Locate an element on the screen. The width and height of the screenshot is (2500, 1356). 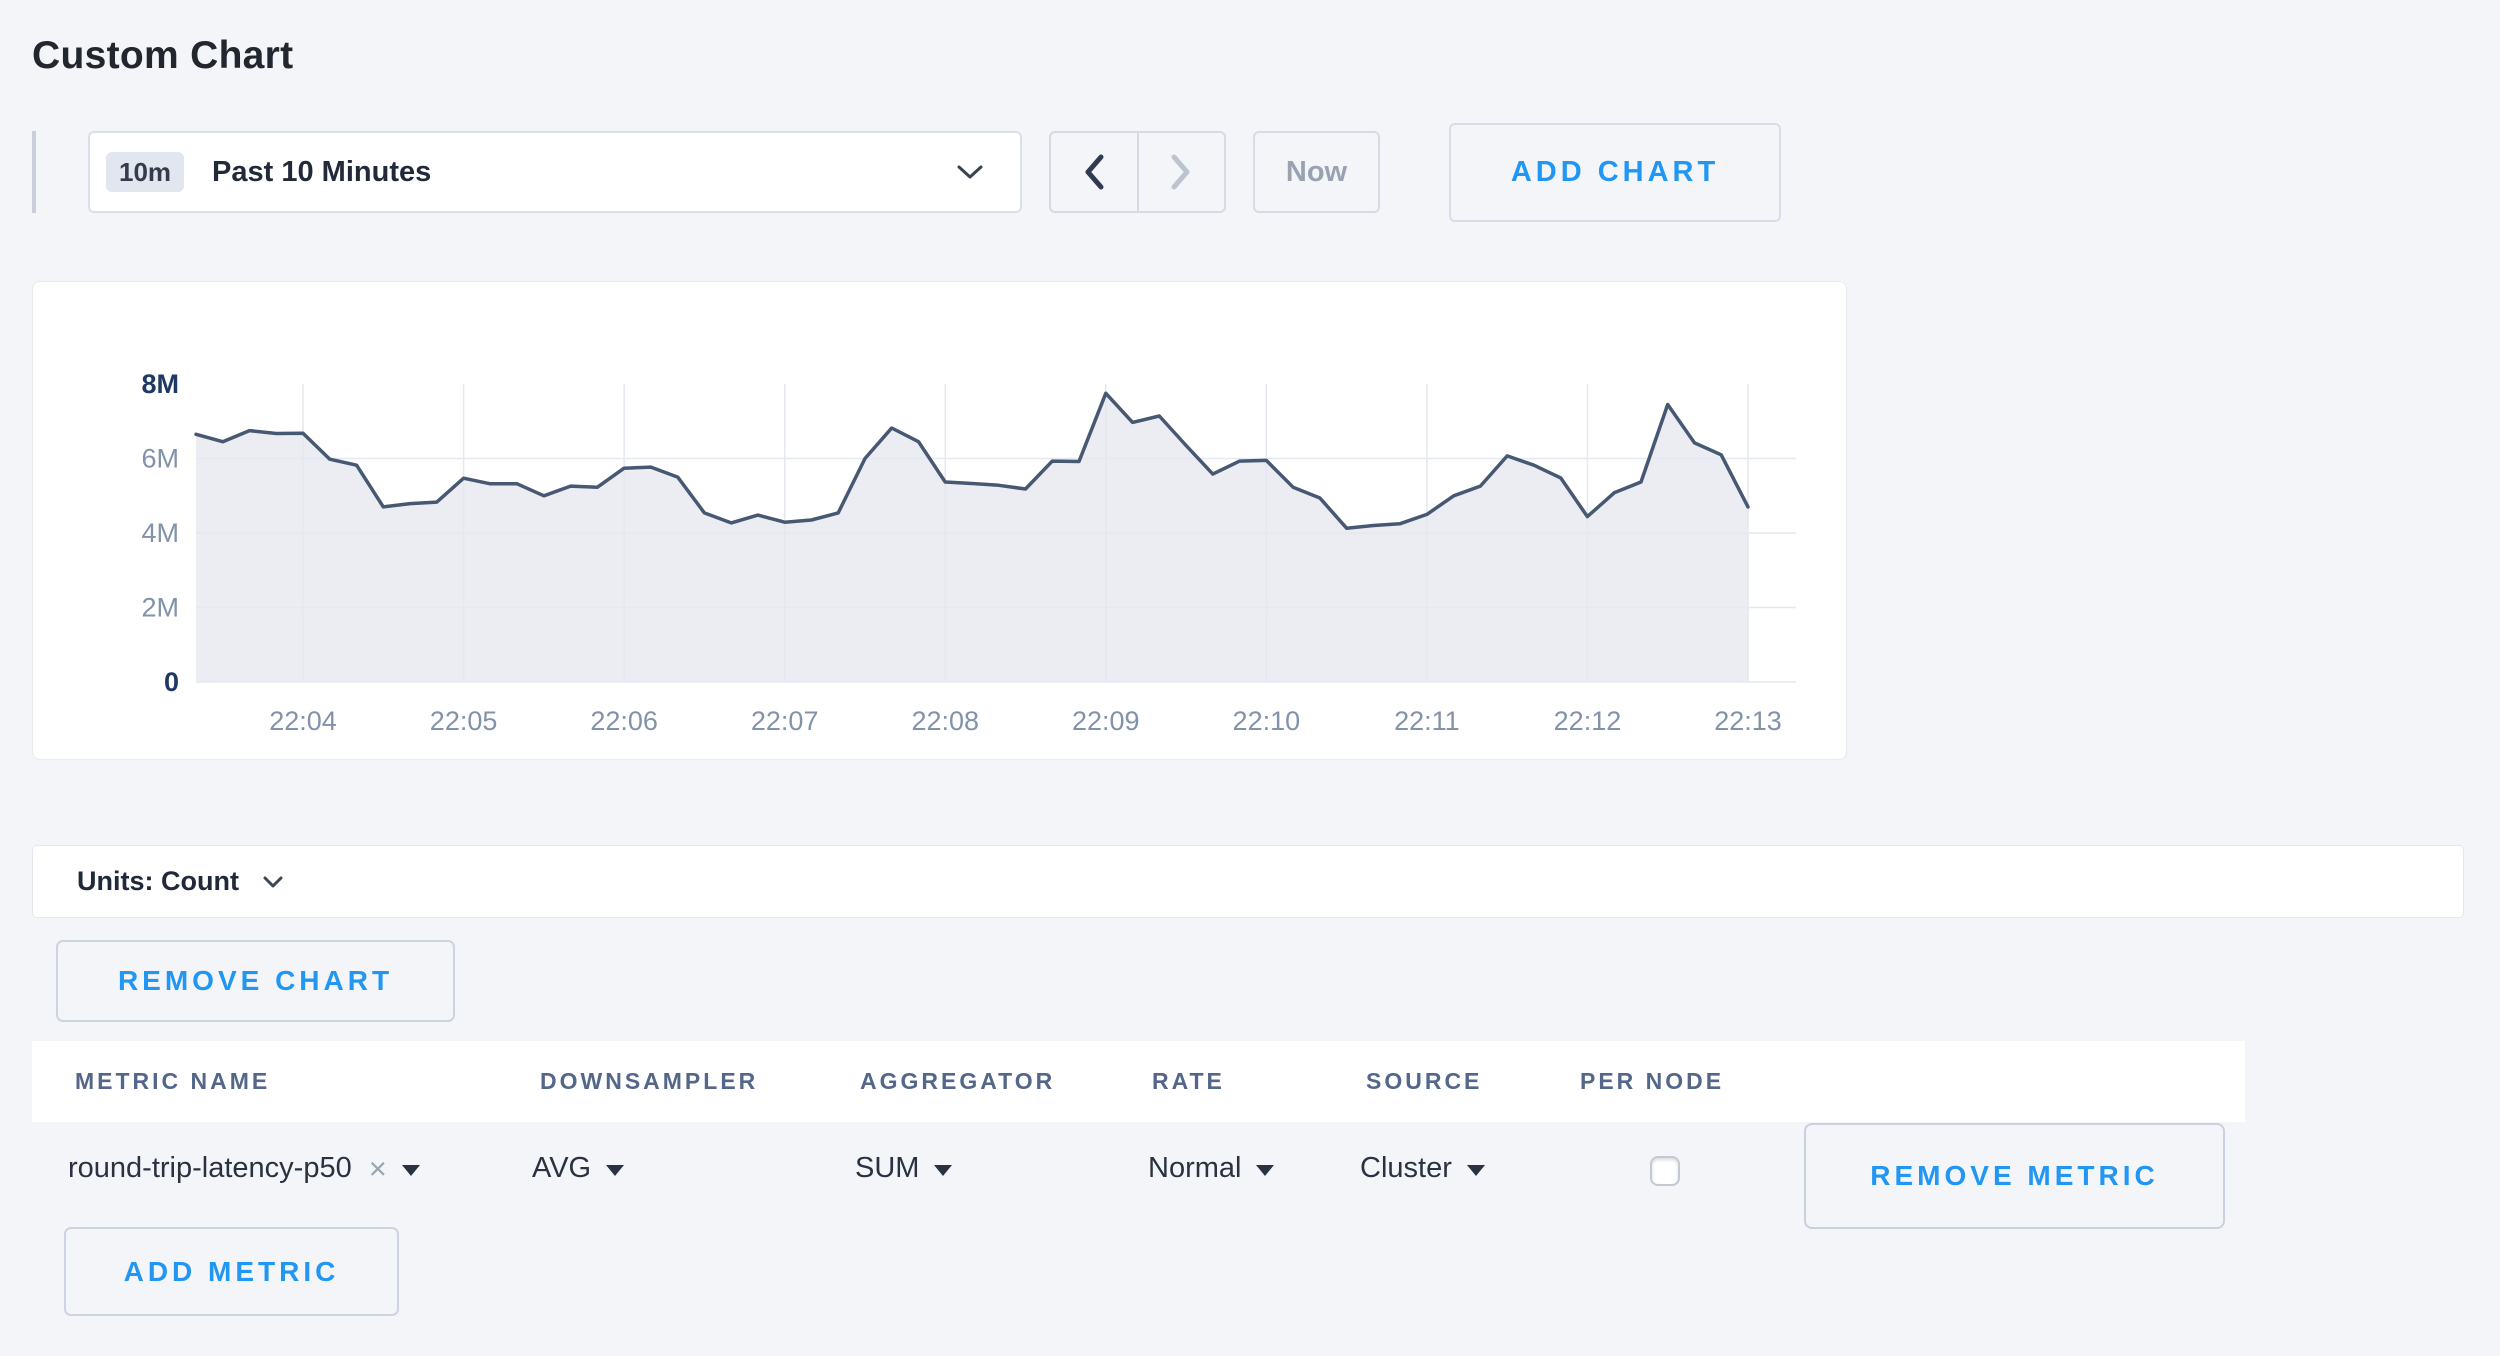
svg-text: 22:07 is located at coordinates (785, 721).